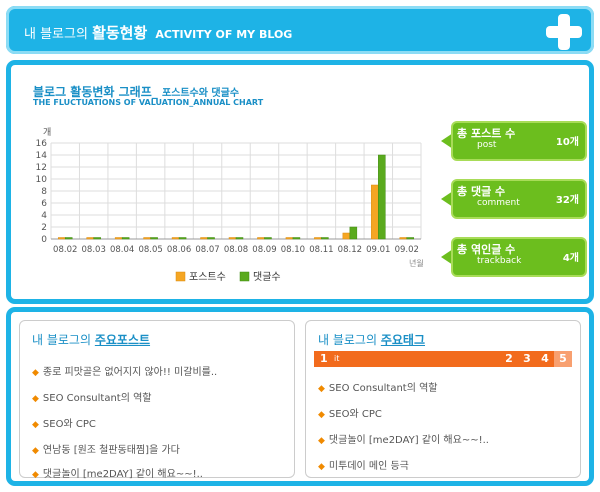  Describe the element at coordinates (378, 250) in the screenshot. I see `x-tick-label: 09.01` at that location.